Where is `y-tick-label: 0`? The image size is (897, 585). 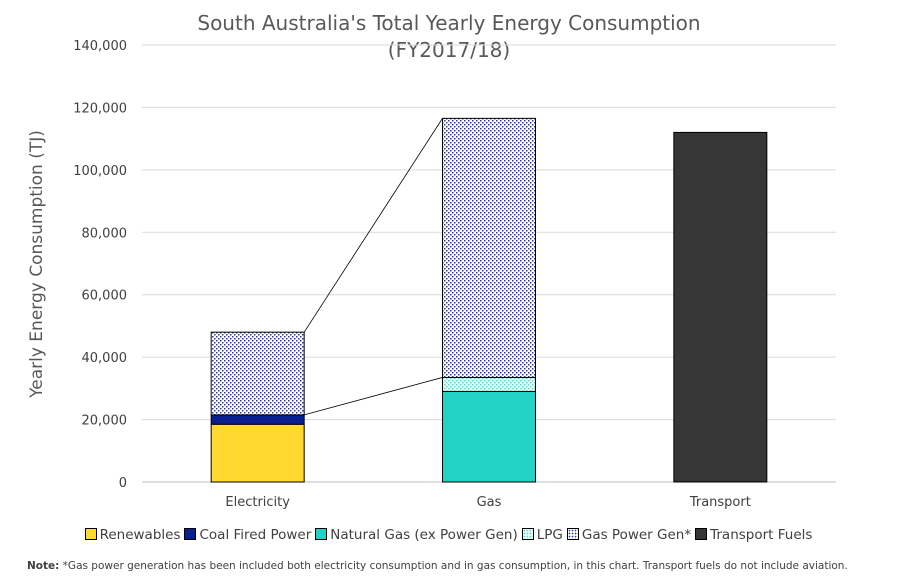
y-tick-label: 0 is located at coordinates (123, 483).